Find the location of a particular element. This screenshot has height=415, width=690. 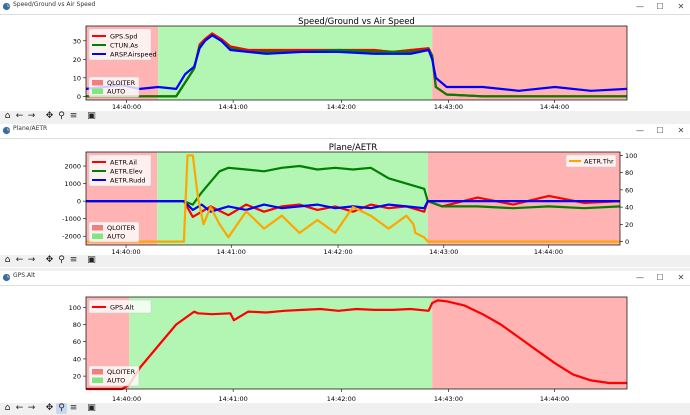

x-tick-label: 14:41:00 is located at coordinates (231, 251).